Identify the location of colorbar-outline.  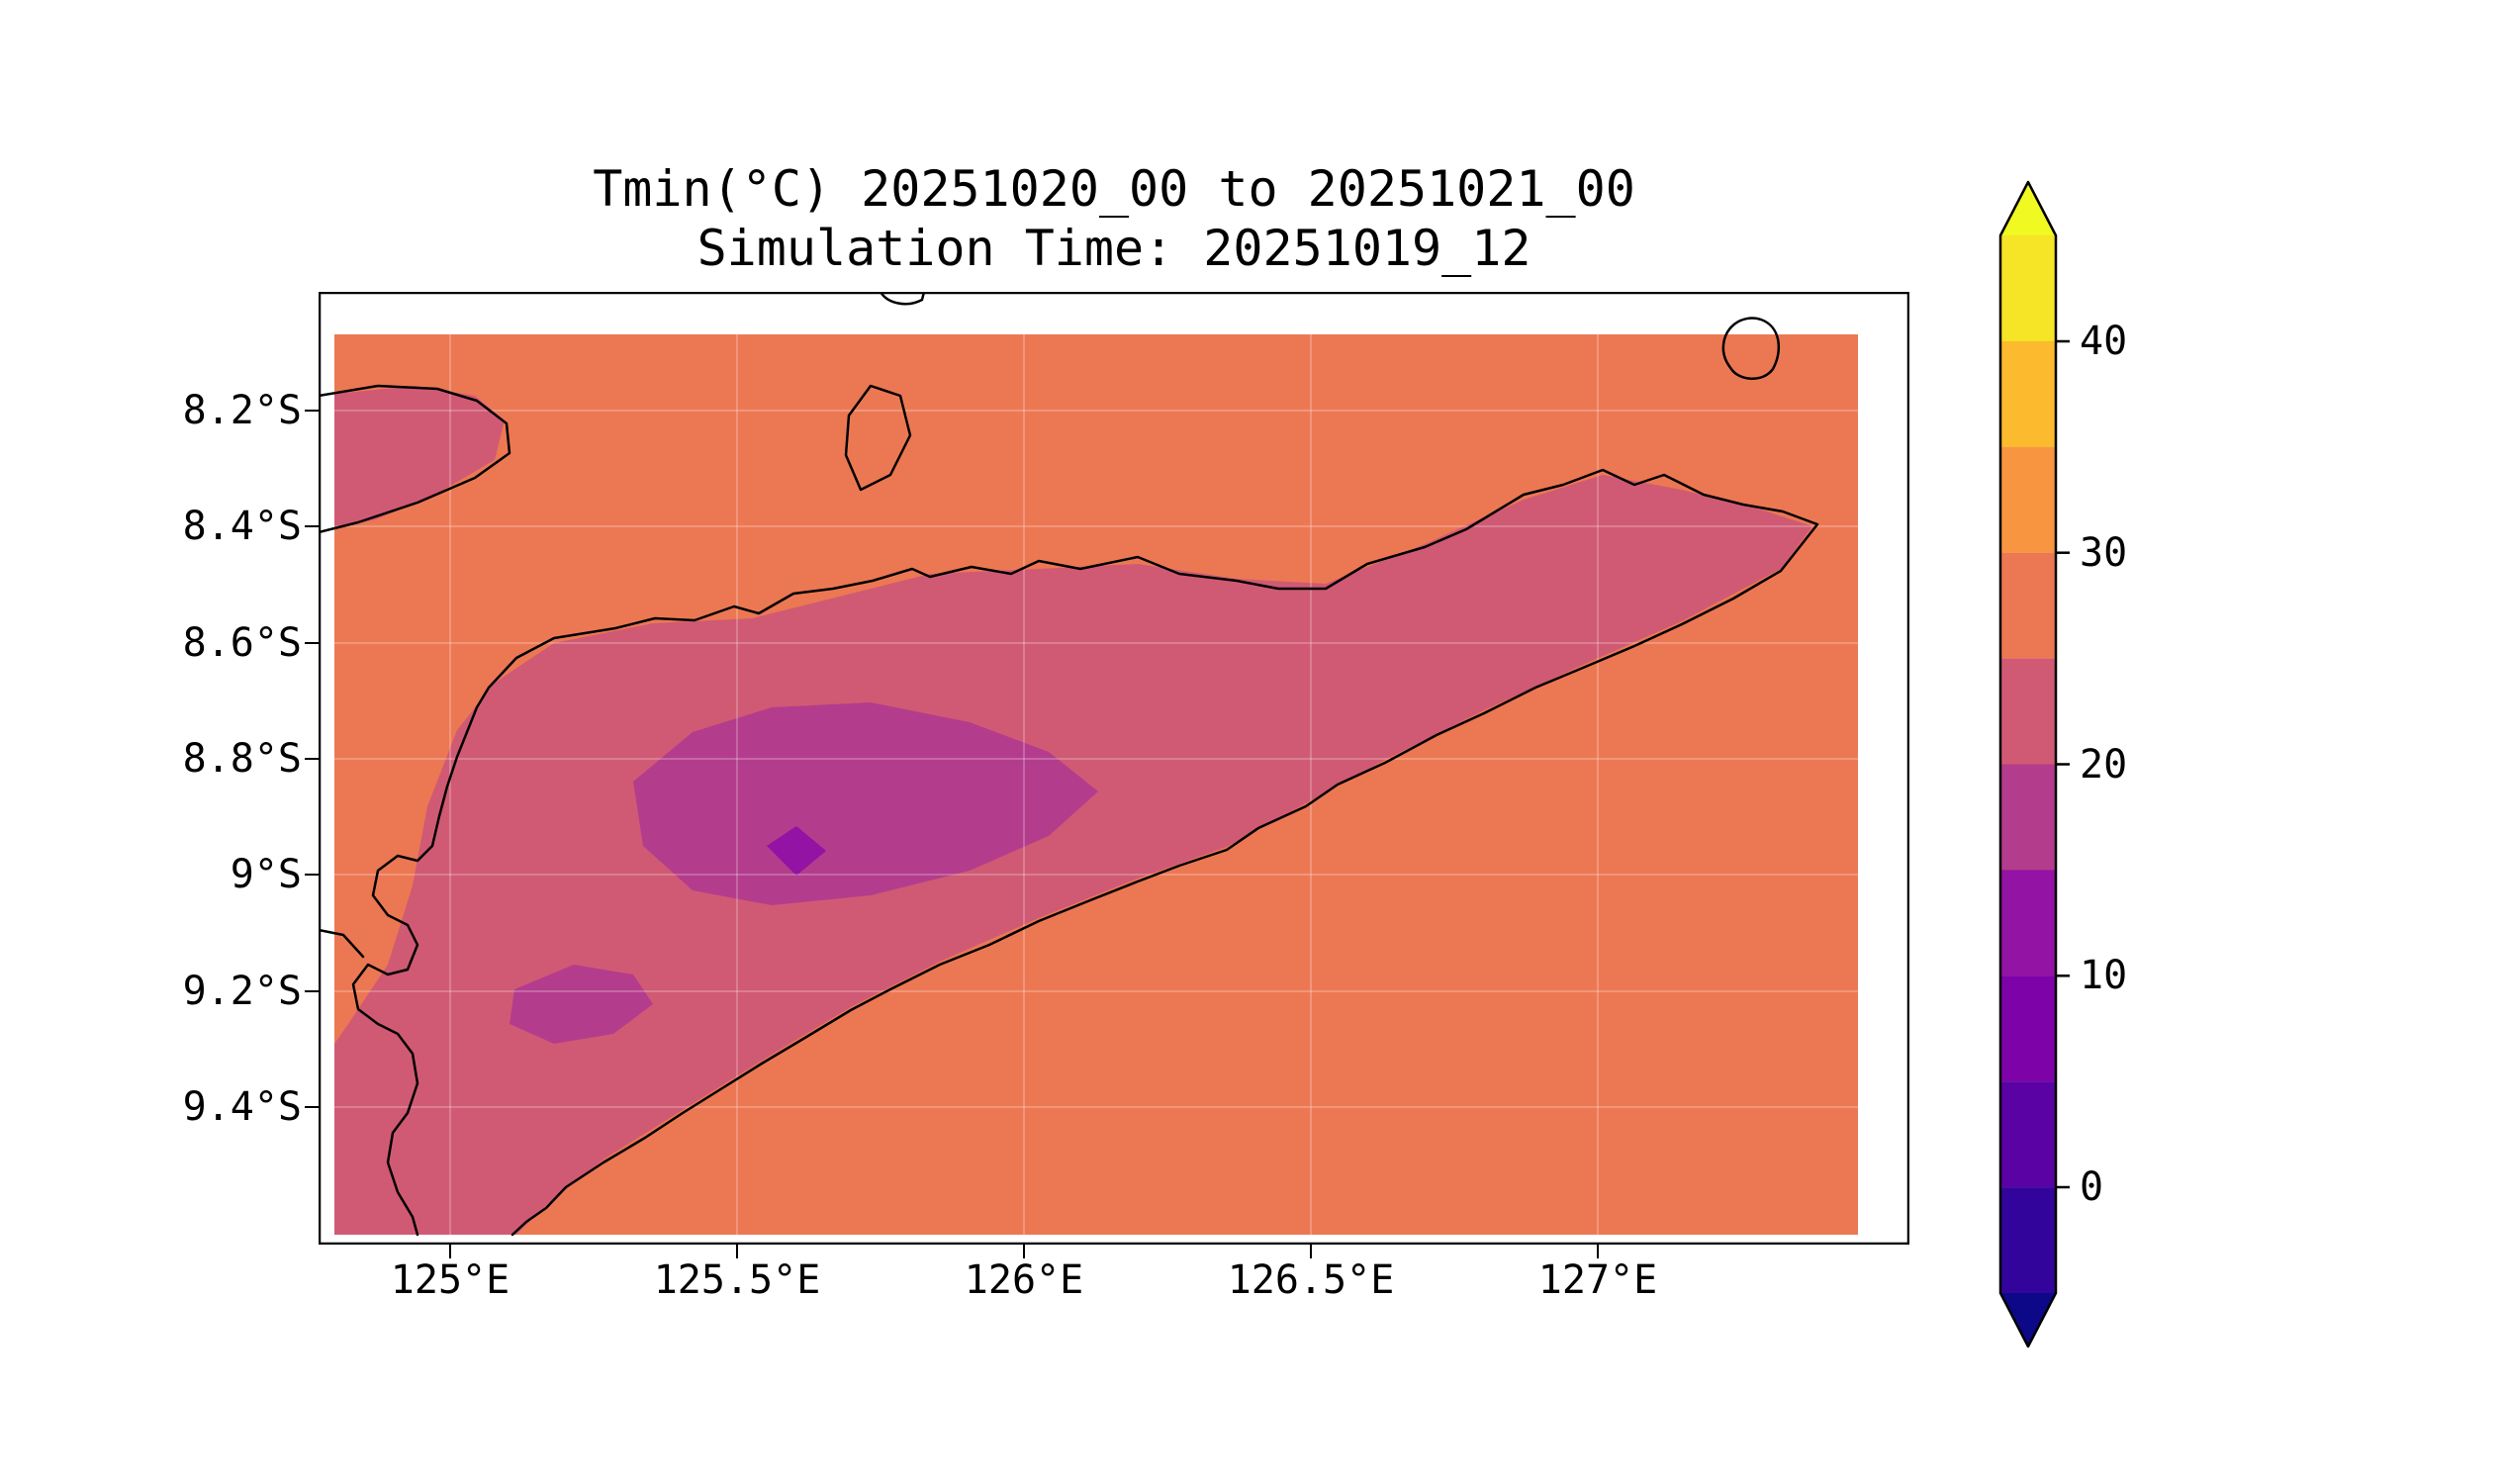
(2028, 764).